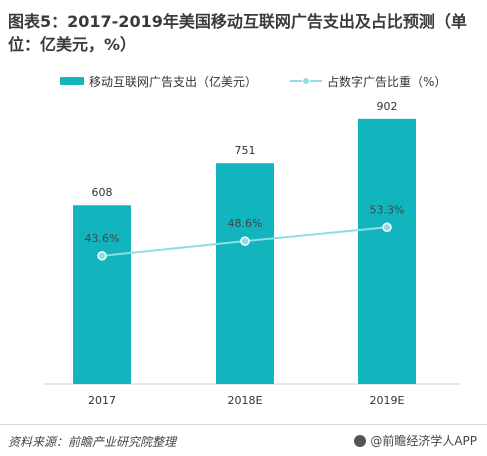 The width and height of the screenshot is (487, 456). I want to click on bar-2019E, so click(387, 251).